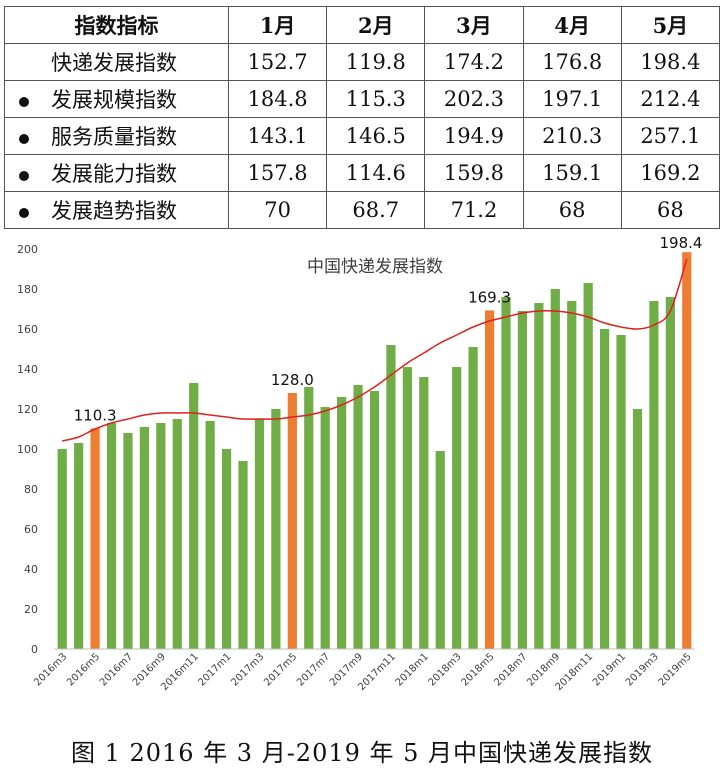  What do you see at coordinates (474, 136) in the screenshot?
I see `value-cell: 194.9` at bounding box center [474, 136].